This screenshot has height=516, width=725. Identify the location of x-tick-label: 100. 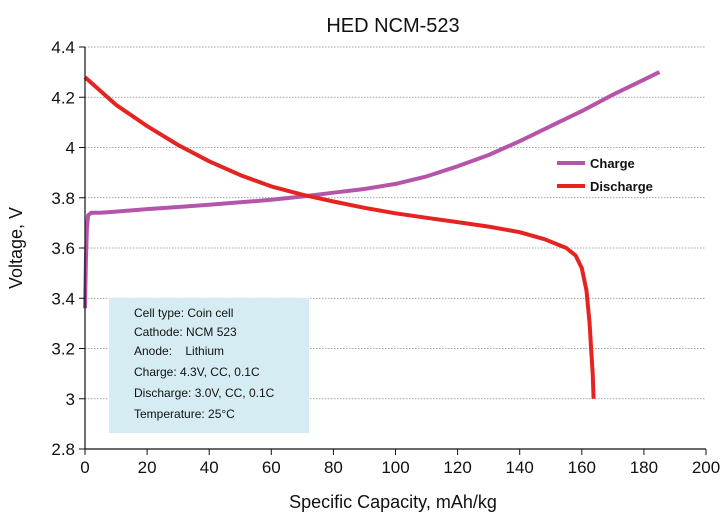
(395, 467).